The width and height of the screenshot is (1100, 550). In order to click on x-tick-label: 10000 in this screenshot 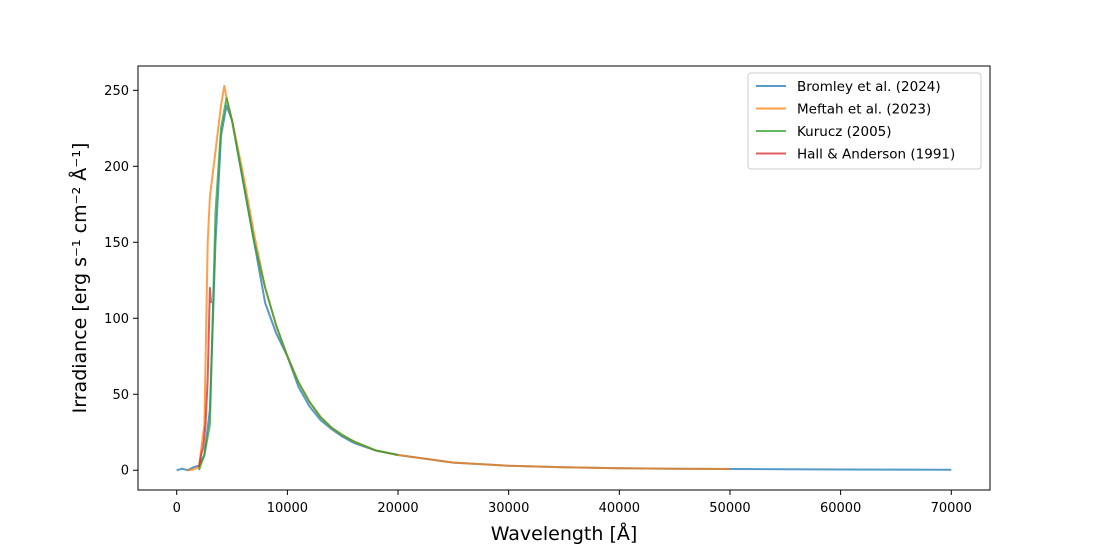, I will do `click(287, 508)`.